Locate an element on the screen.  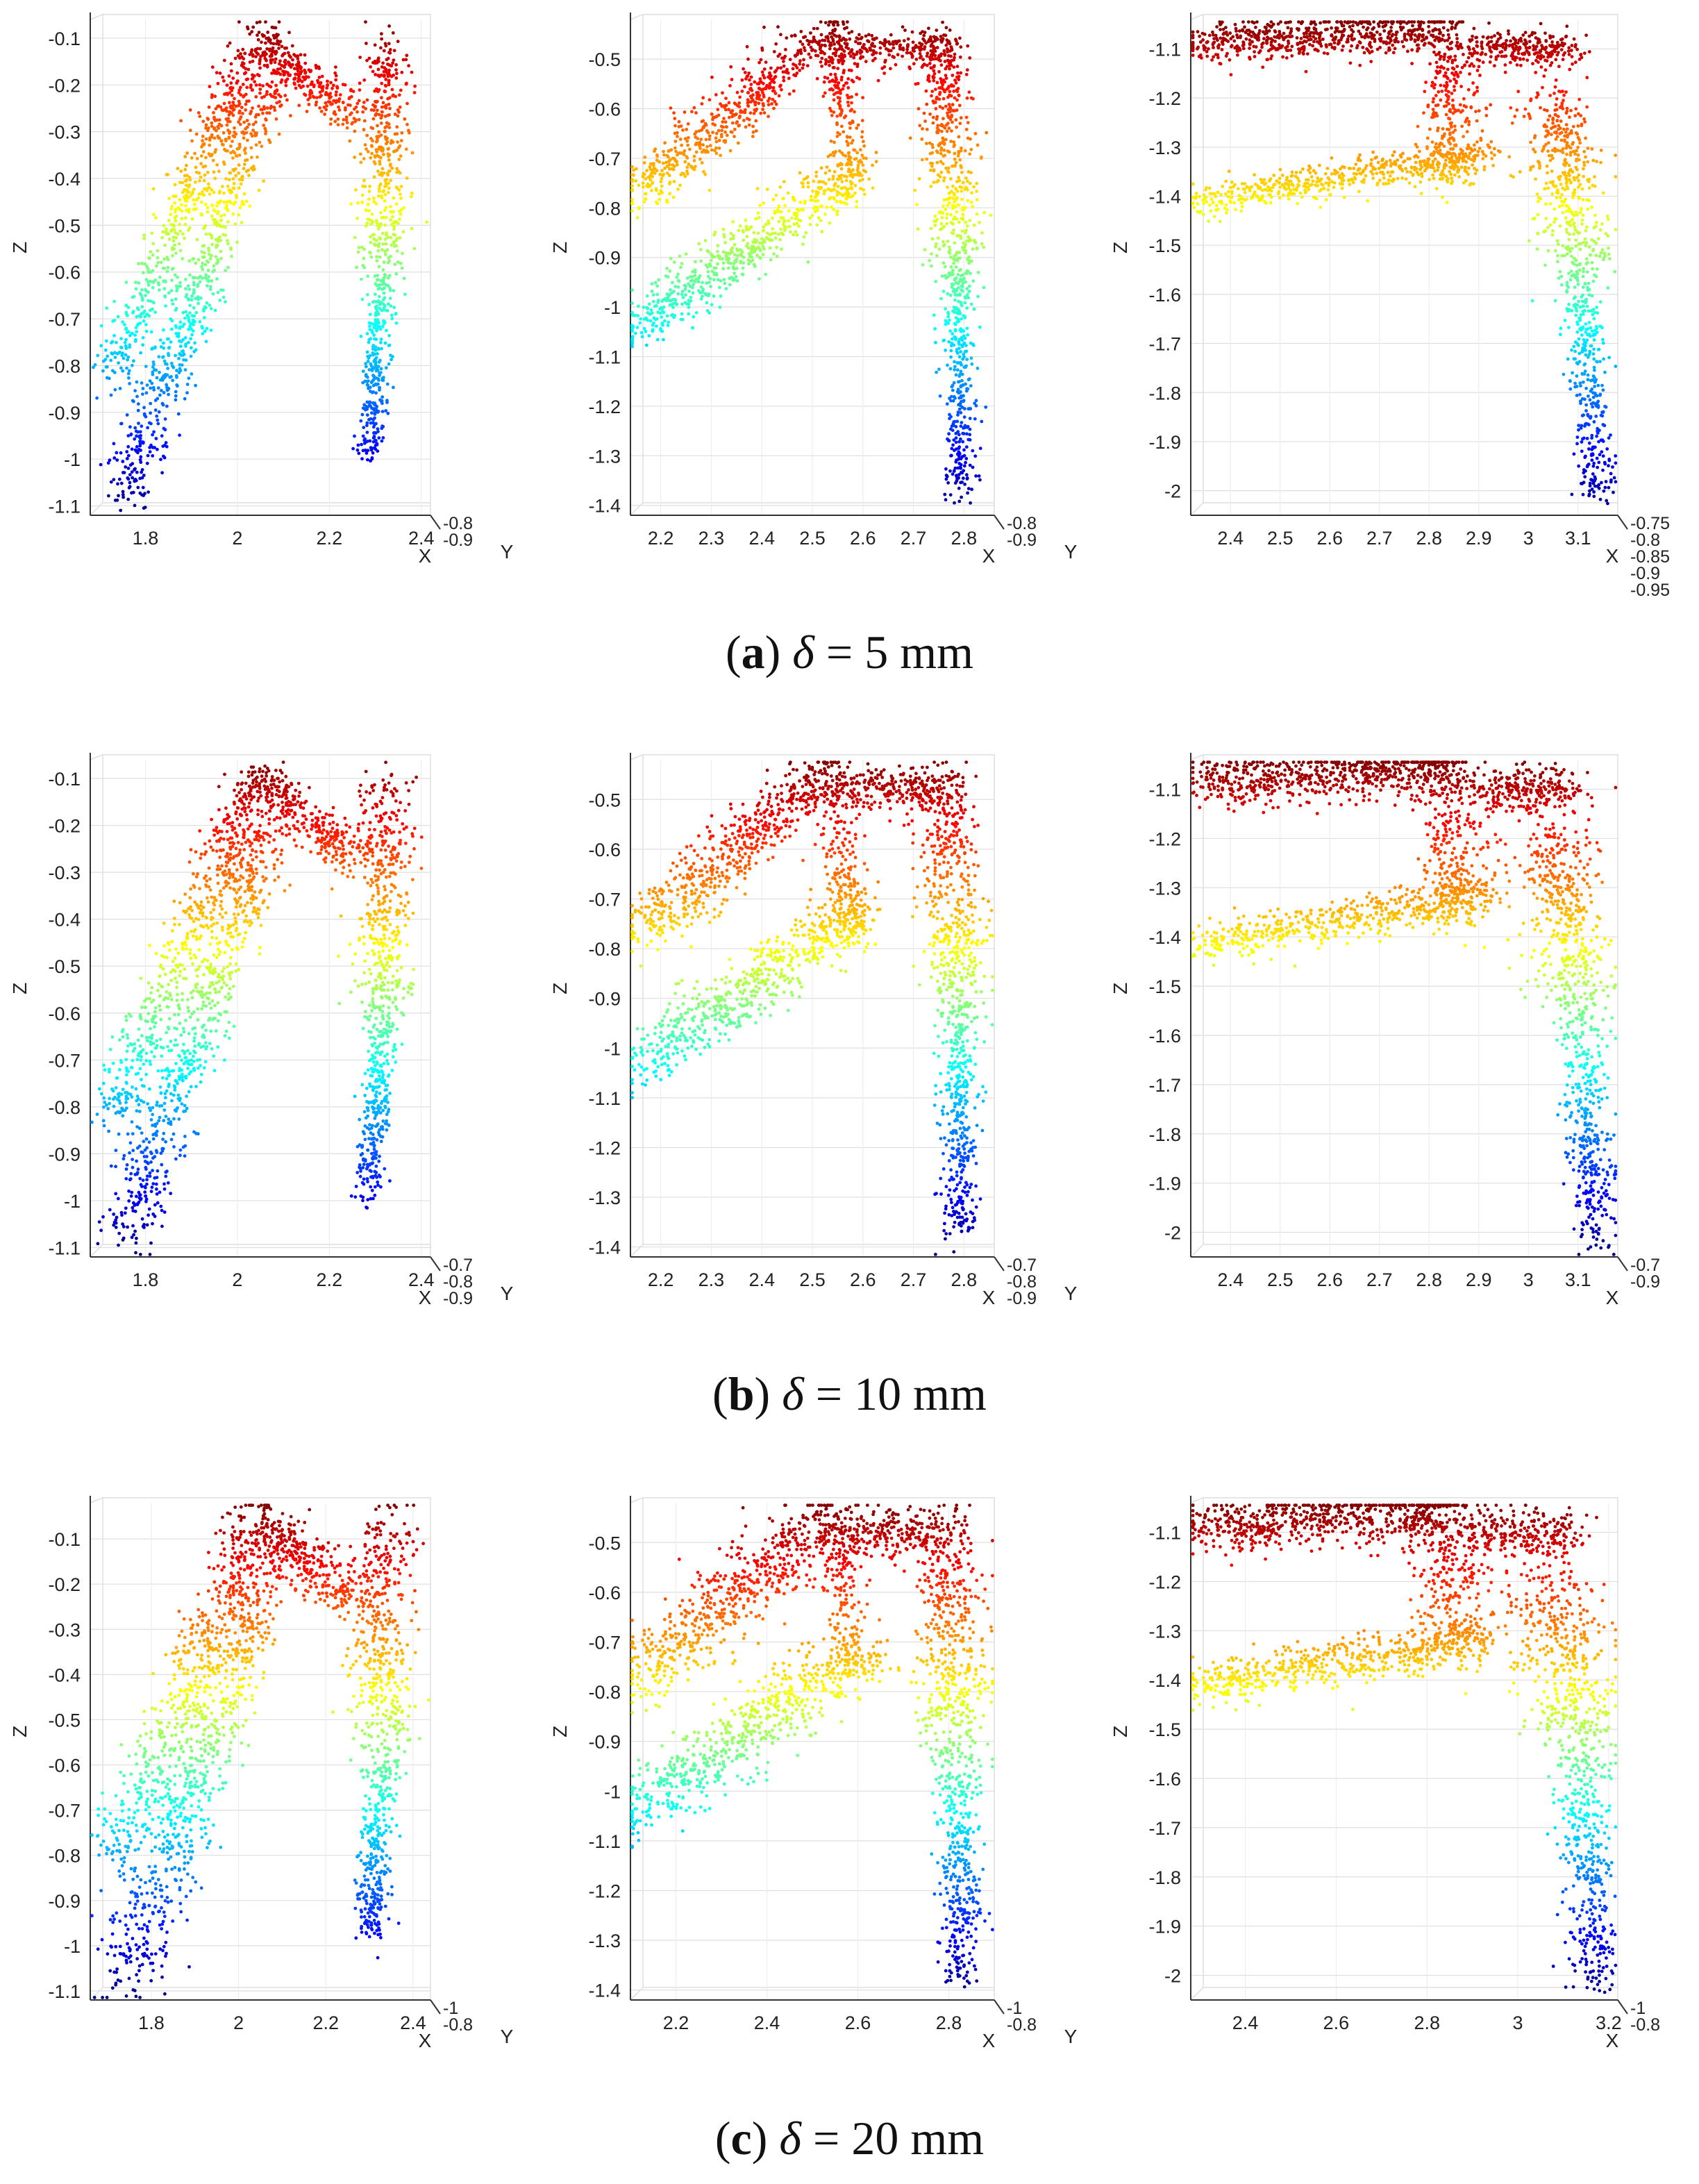
x-tick-label: 3.2 is located at coordinates (1609, 2022).